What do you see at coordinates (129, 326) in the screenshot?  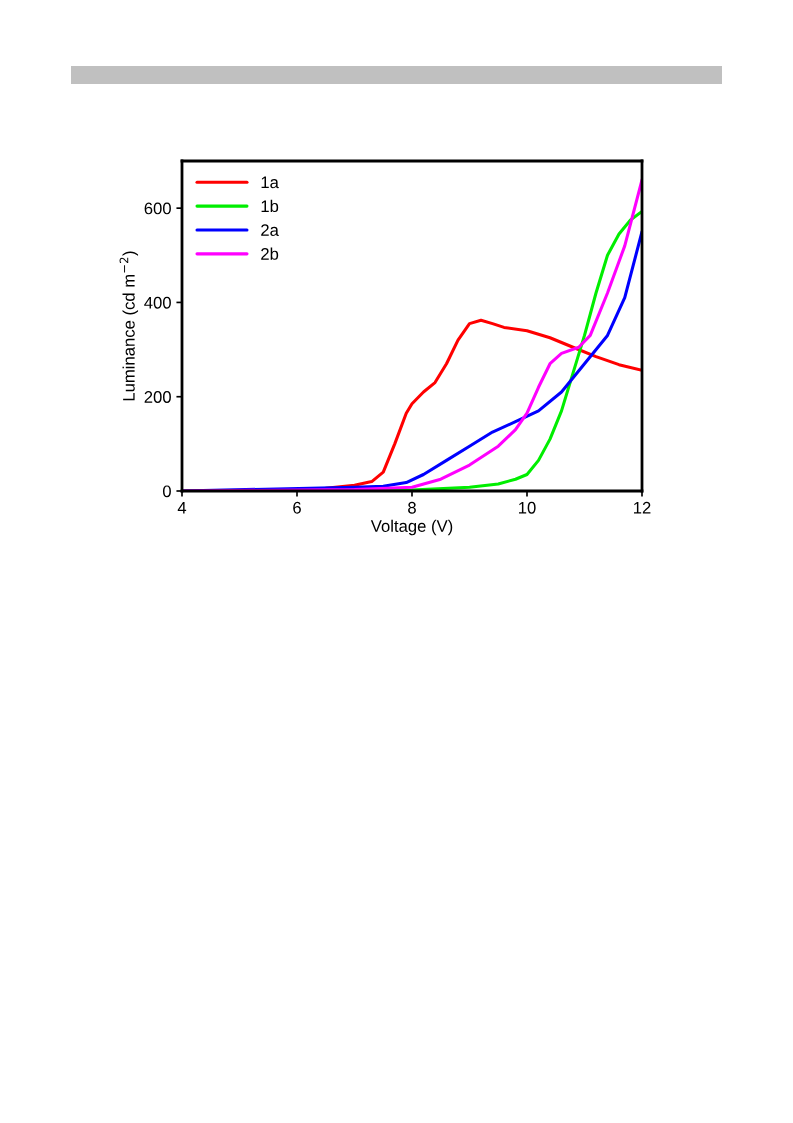 I see `y-axis-title: Luminance (cd m$^{−2}$)` at bounding box center [129, 326].